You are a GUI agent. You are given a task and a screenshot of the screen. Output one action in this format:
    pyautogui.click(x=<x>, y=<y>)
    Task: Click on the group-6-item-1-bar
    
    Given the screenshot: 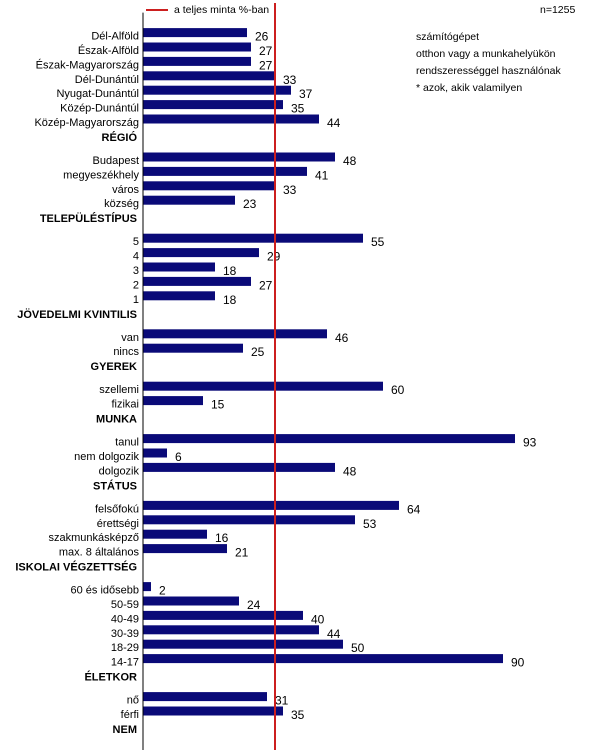 What is the action you would take?
    pyautogui.click(x=197, y=281)
    